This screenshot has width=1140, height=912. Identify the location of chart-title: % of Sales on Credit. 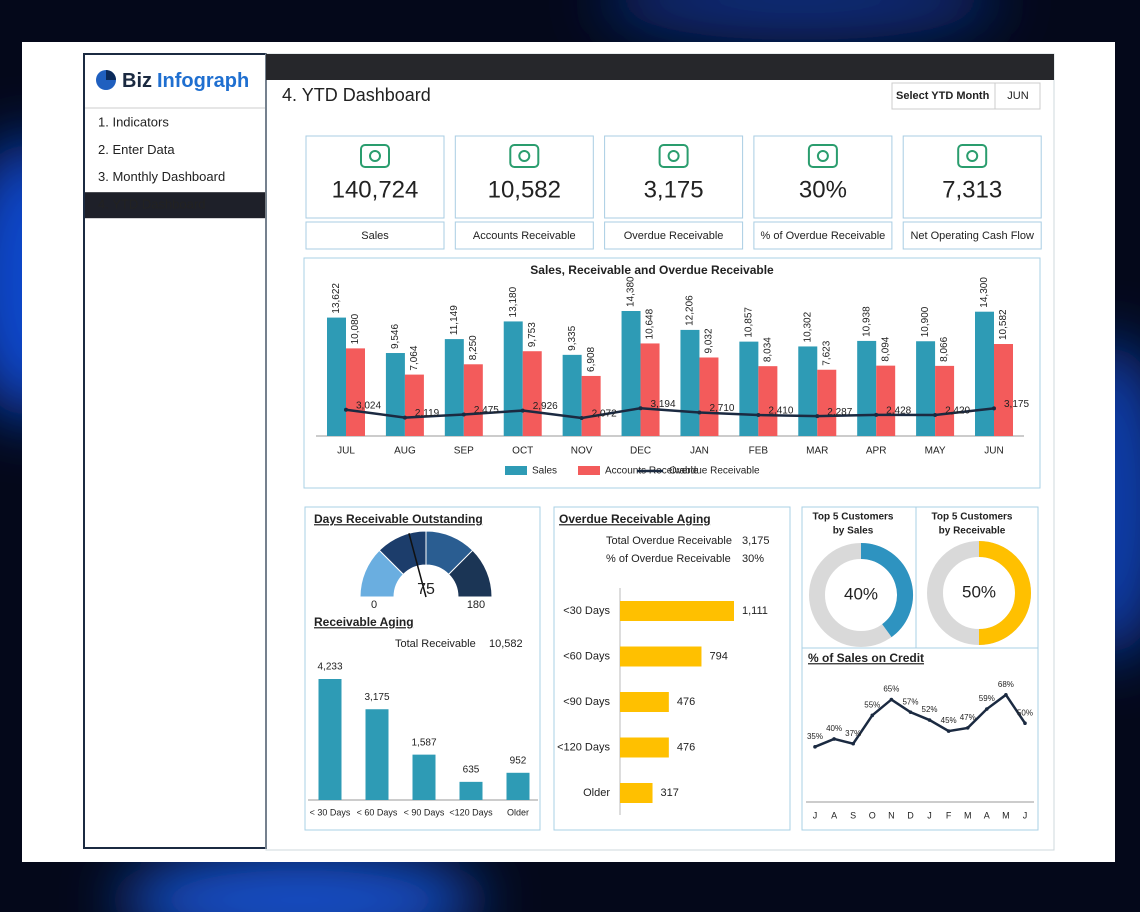
(866, 658).